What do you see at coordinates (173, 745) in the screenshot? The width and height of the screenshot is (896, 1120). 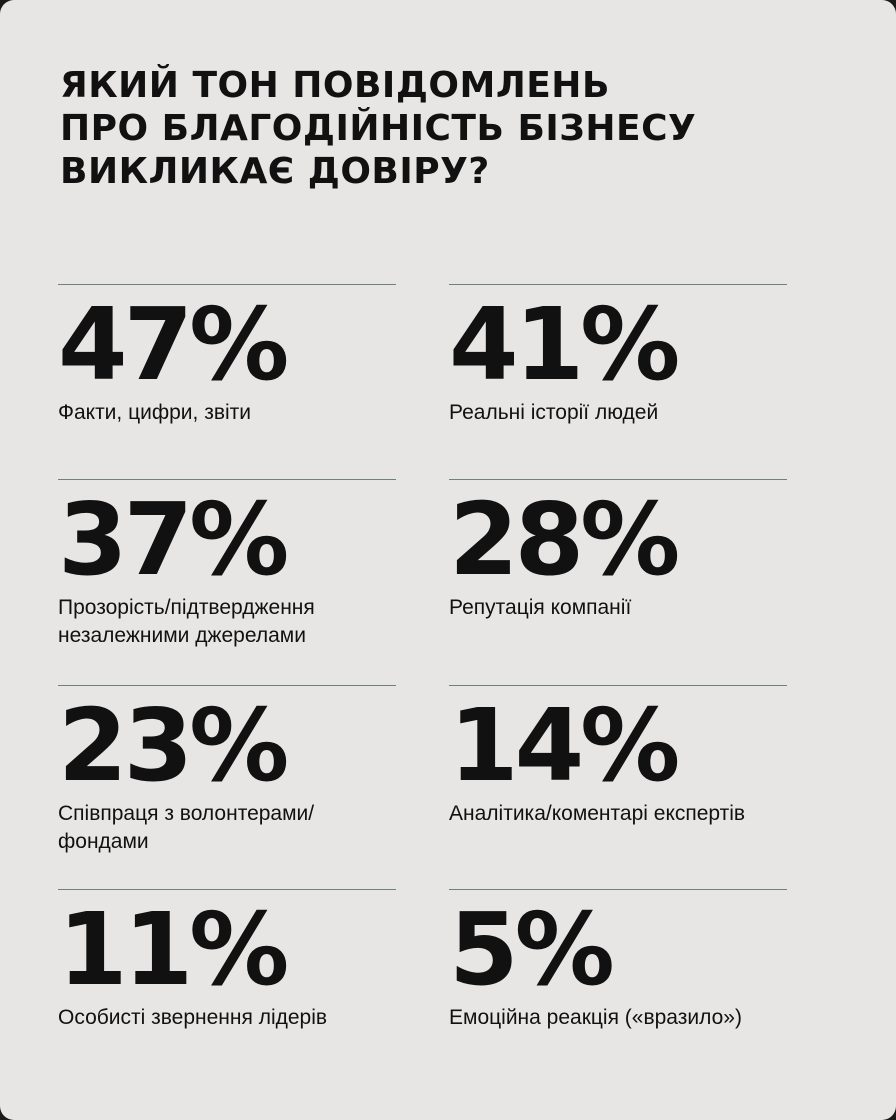 I see `stat-value: 23%` at bounding box center [173, 745].